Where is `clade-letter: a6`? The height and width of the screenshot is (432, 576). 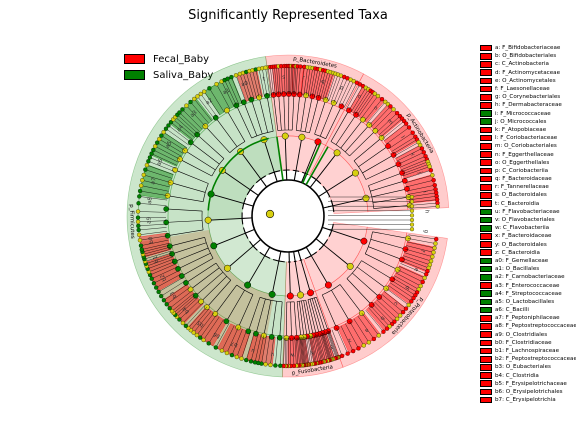
clade-letter: a6 is located at coordinates (160, 162).